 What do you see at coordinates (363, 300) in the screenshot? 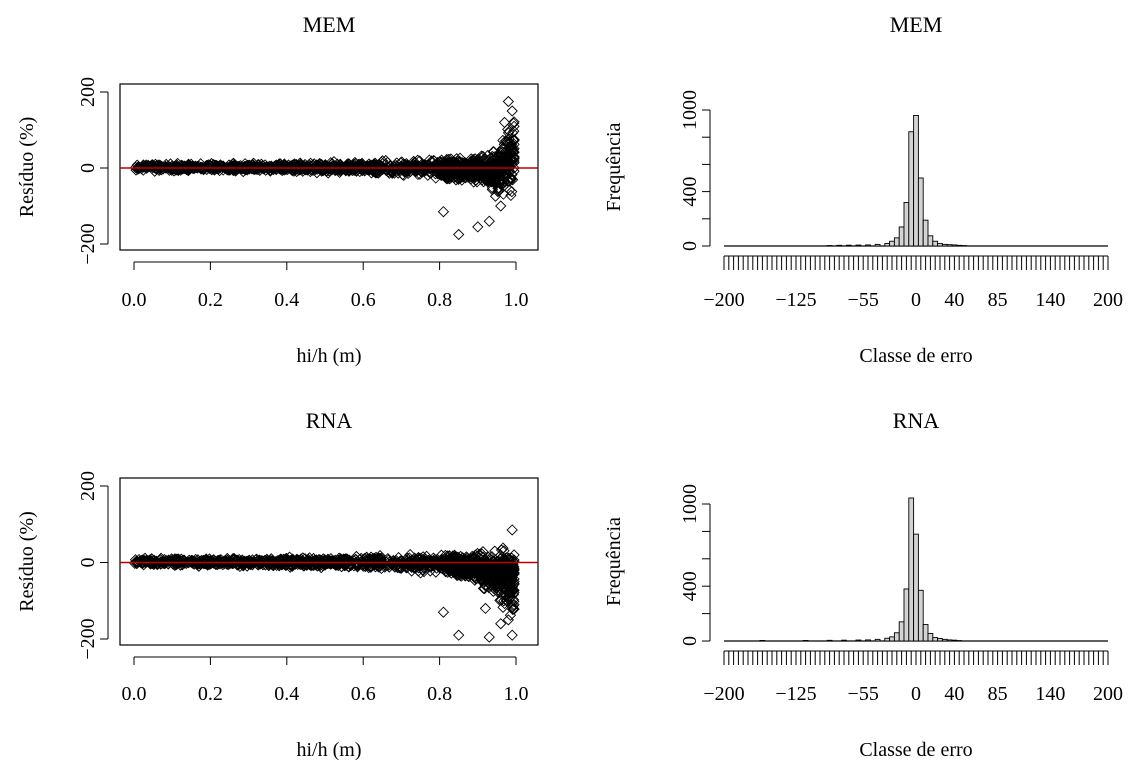
I see `x-tick-label: 0.6` at bounding box center [363, 300].